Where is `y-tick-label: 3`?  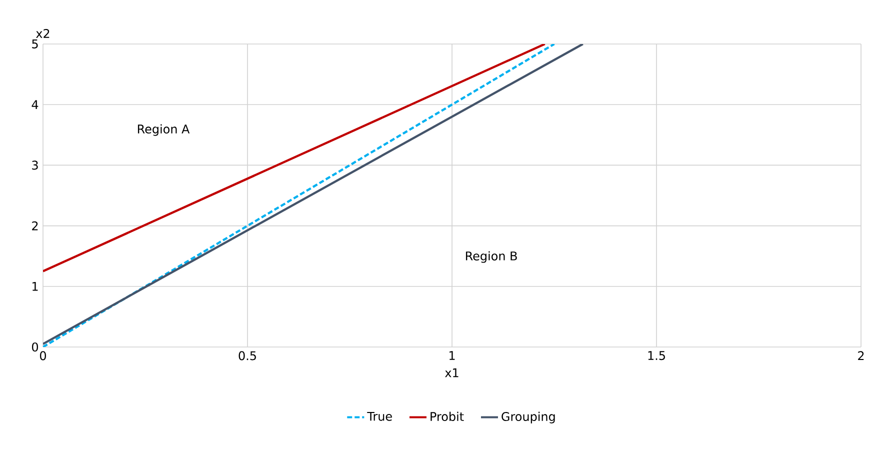 y-tick-label: 3 is located at coordinates (35, 165).